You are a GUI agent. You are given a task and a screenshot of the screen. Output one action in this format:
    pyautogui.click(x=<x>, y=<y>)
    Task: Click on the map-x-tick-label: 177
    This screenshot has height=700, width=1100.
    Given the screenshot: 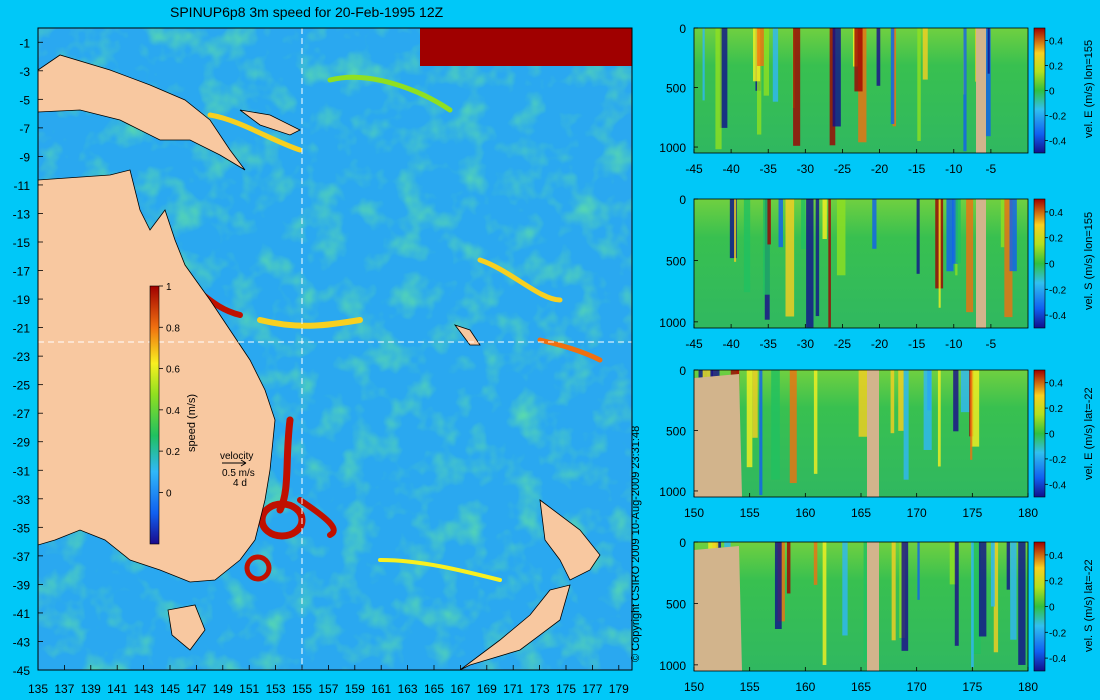 What is the action you would take?
    pyautogui.click(x=592, y=689)
    